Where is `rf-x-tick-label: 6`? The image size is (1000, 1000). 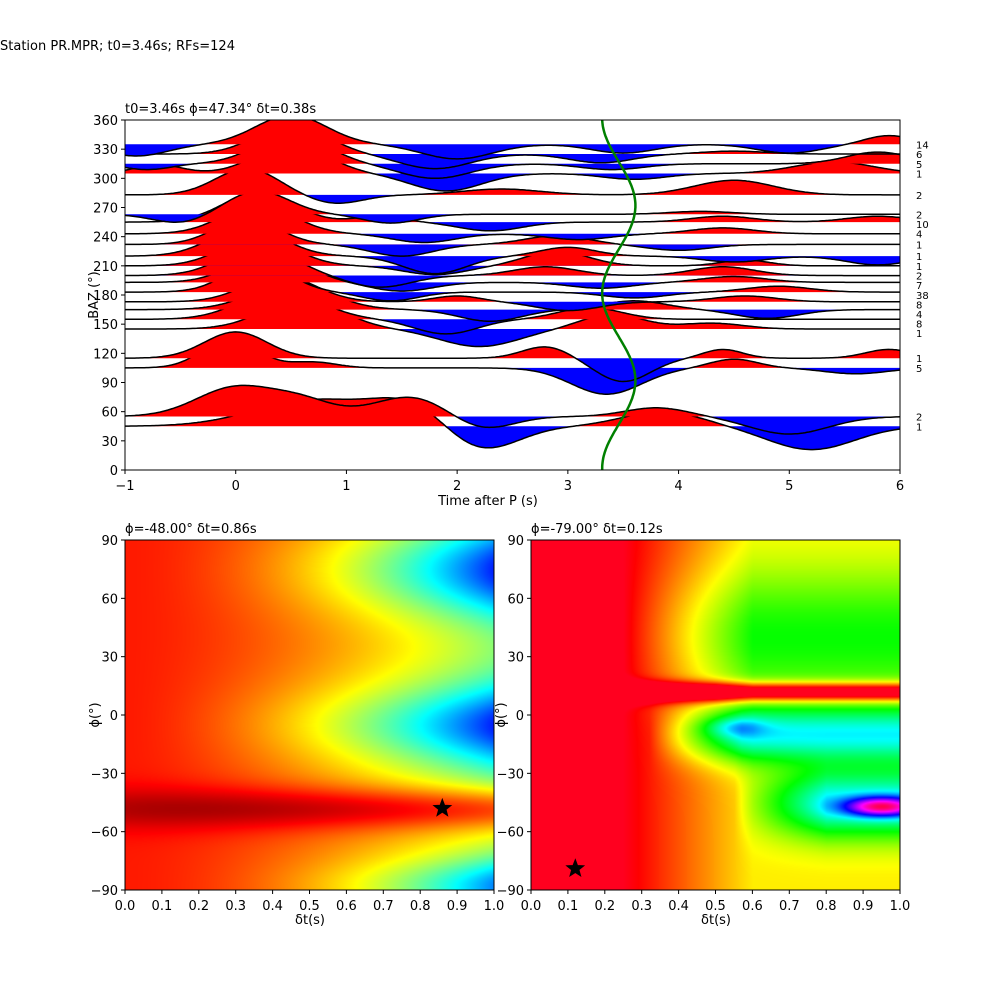
rf-x-tick-label: 6 is located at coordinates (900, 486).